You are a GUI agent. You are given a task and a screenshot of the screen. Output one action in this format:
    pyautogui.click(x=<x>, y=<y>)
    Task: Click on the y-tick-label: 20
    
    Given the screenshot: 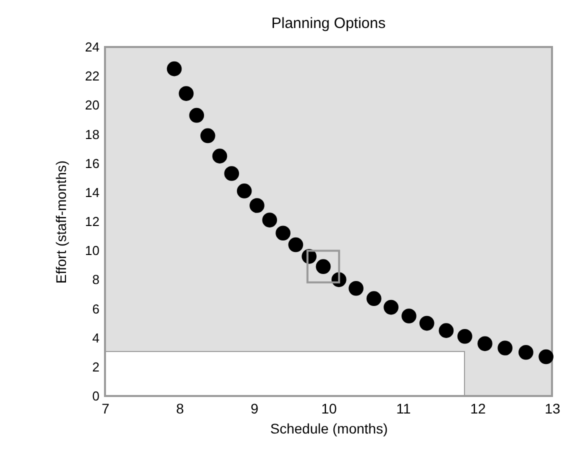 What is the action you would take?
    pyautogui.click(x=92, y=105)
    